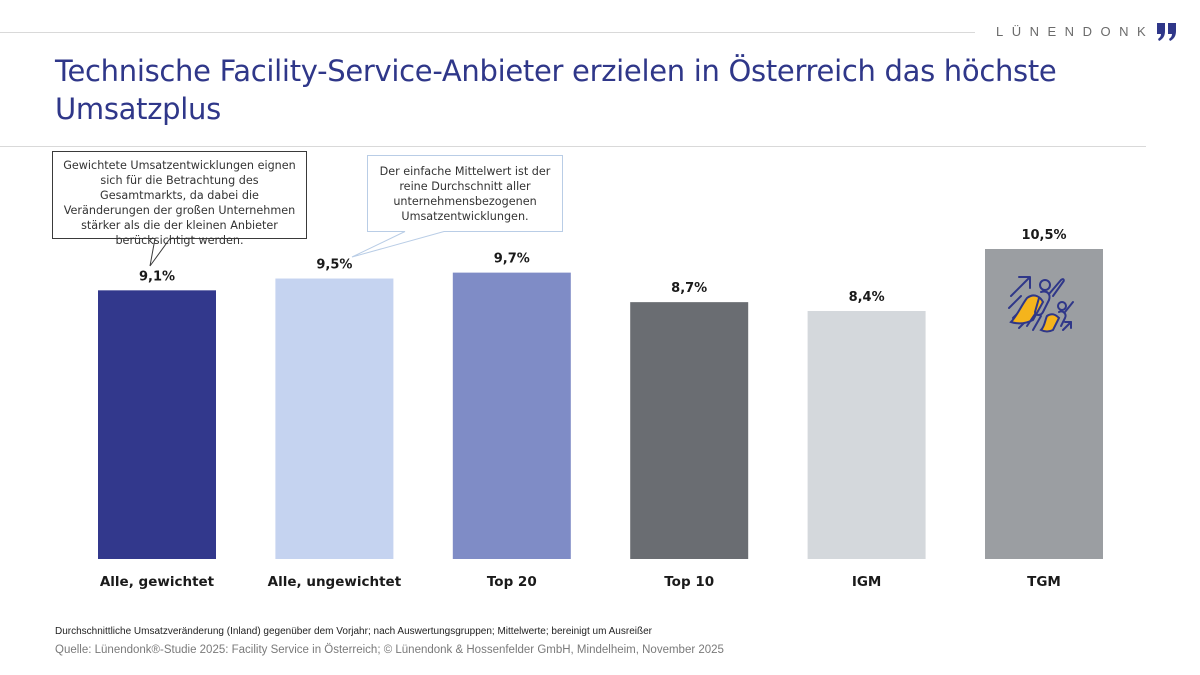  Describe the element at coordinates (1044, 404) in the screenshot. I see `bar-tgm` at that location.